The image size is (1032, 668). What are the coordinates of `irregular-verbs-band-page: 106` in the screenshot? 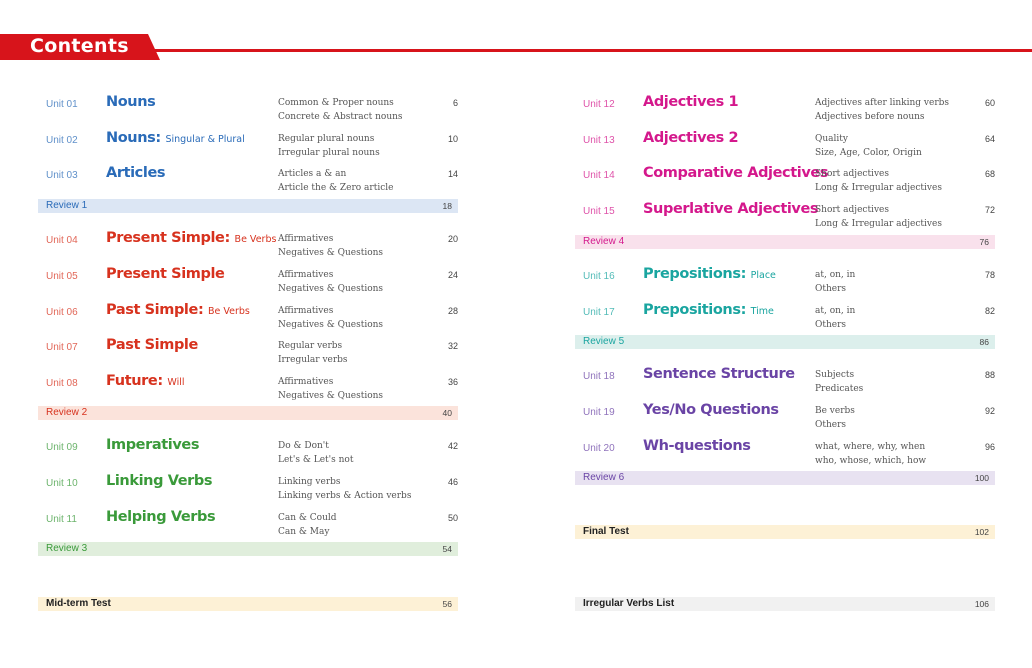 It's located at (981, 604).